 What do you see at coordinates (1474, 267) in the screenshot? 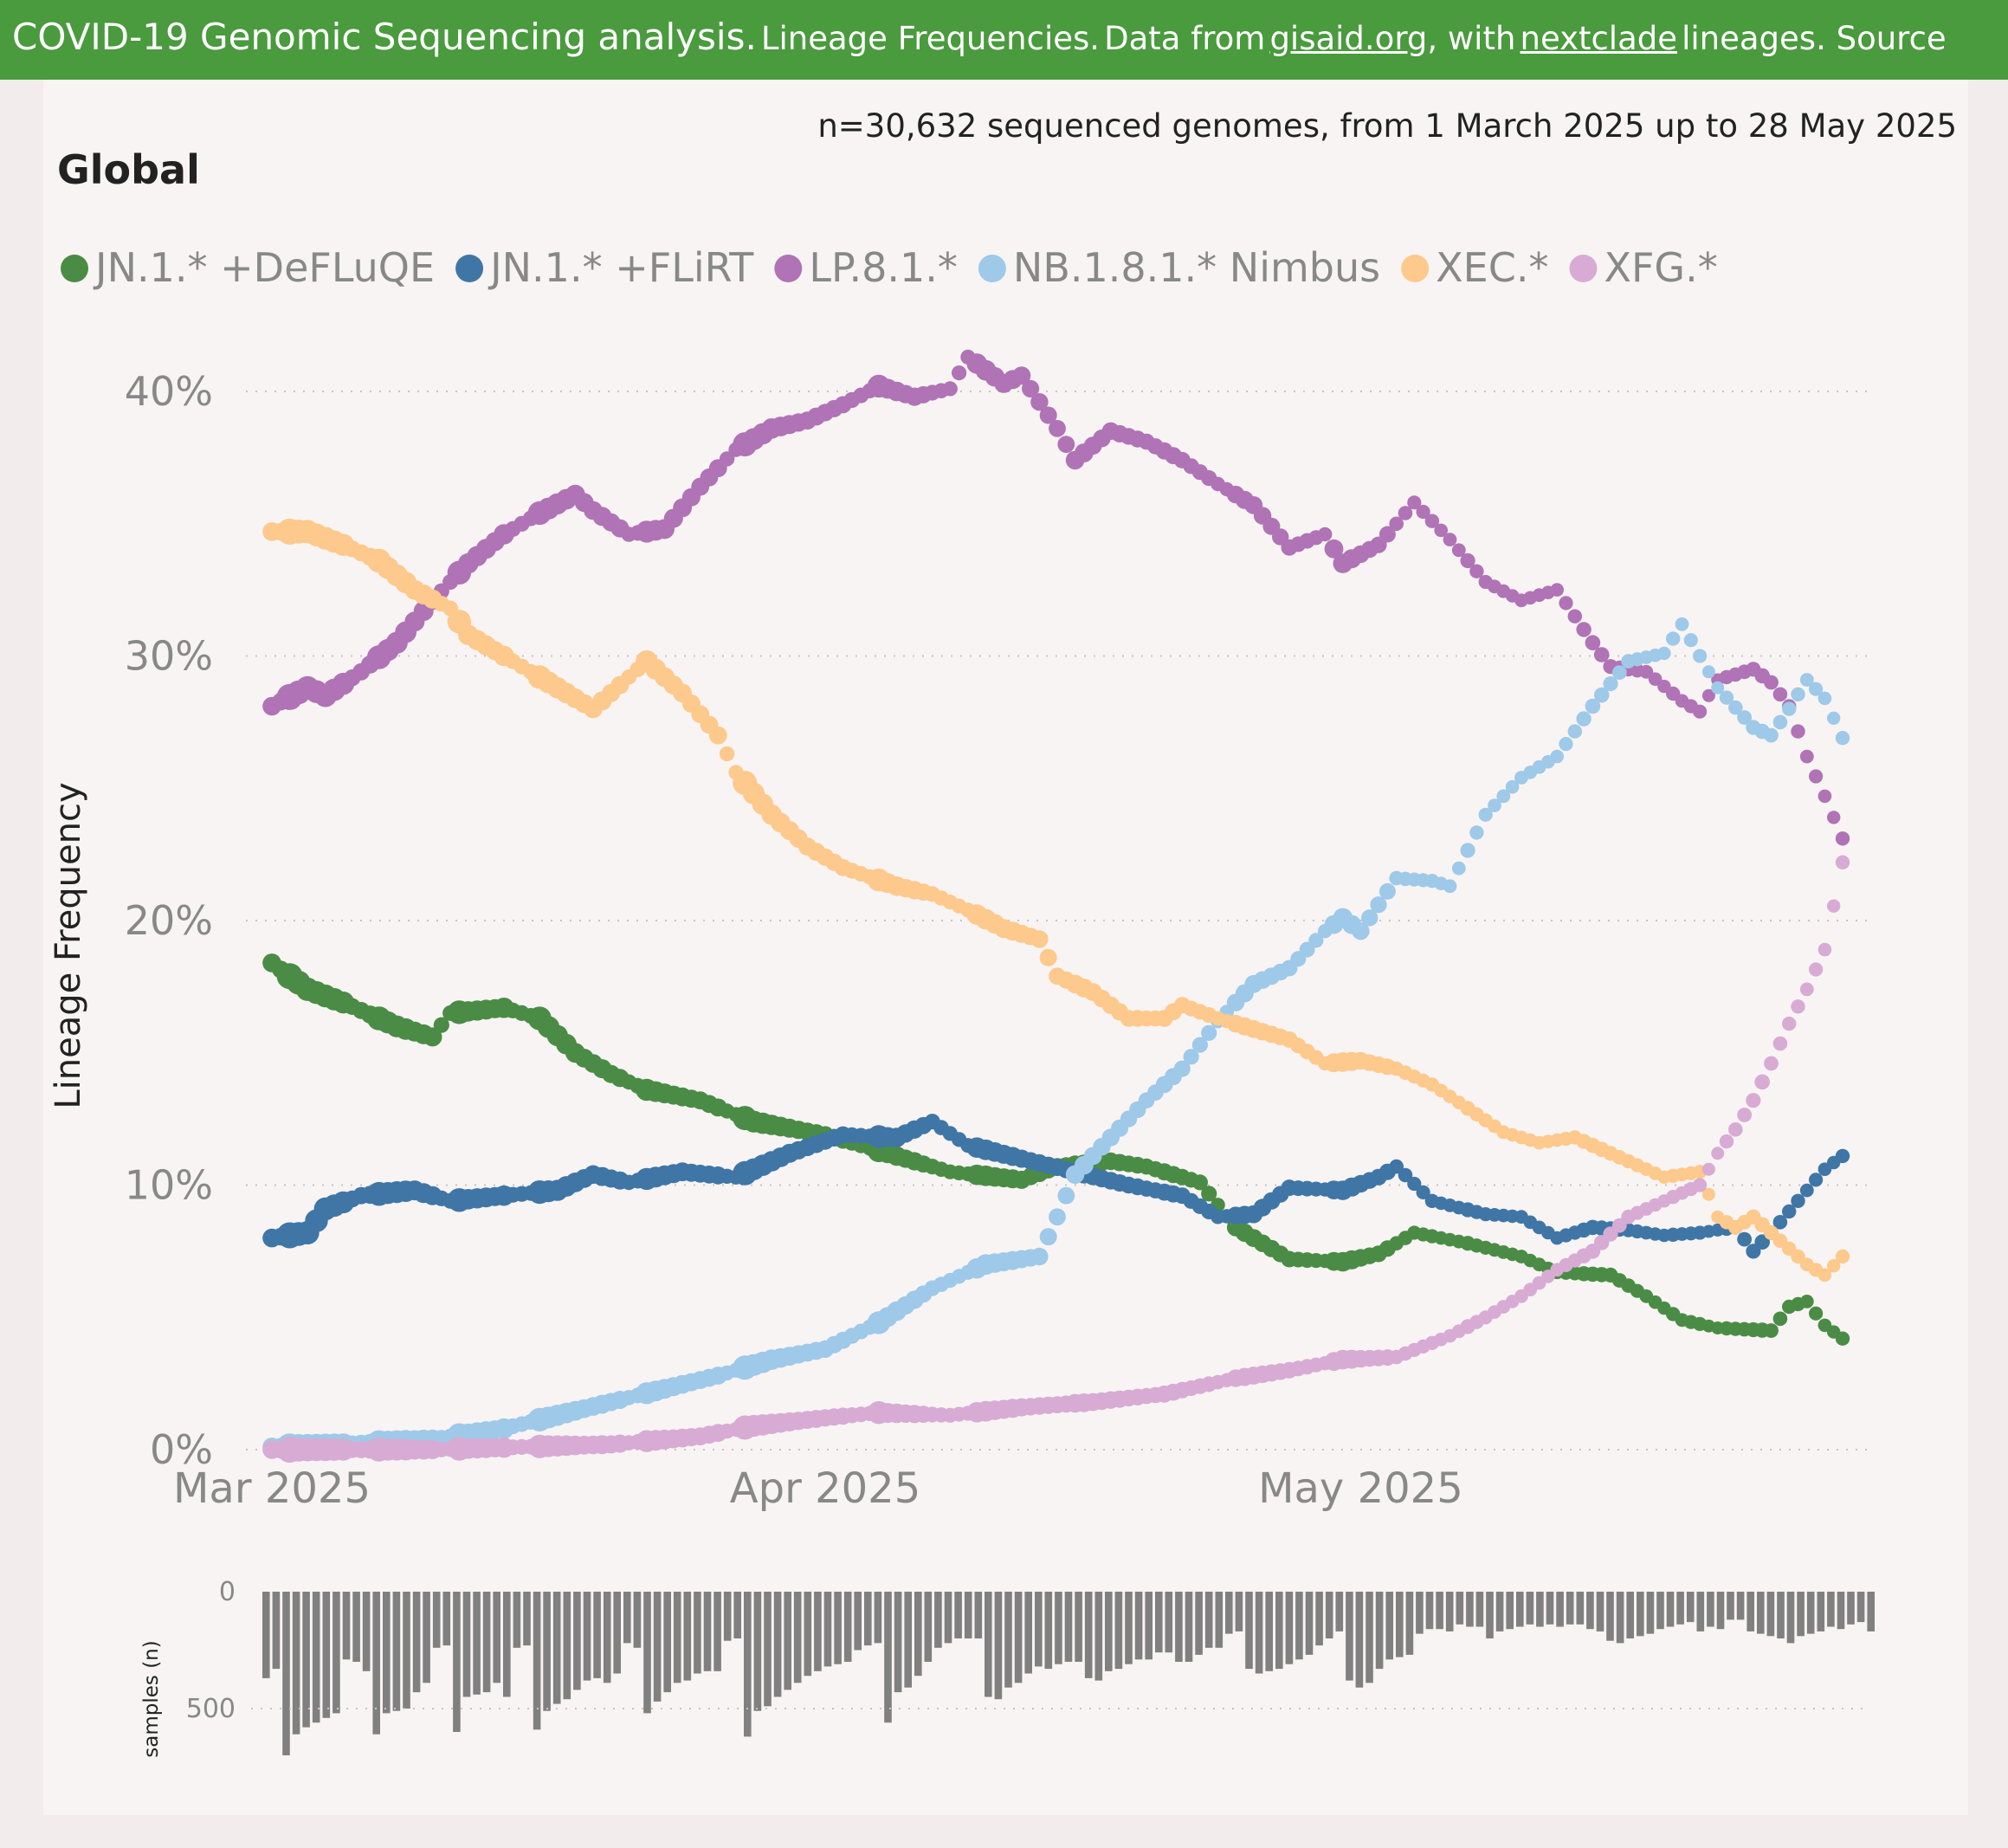
I see `legend-item-xec: XEC.*` at bounding box center [1474, 267].